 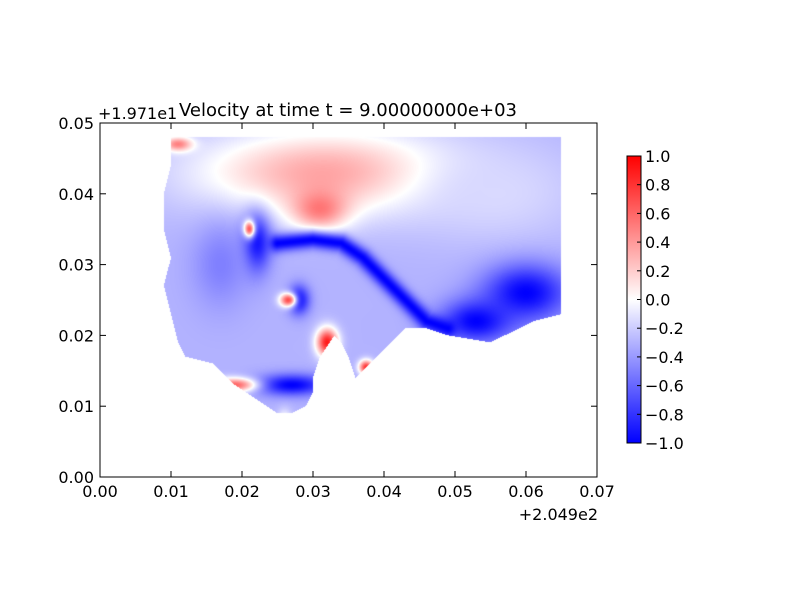 I want to click on y-tick-label: 0.01, so click(x=76, y=406).